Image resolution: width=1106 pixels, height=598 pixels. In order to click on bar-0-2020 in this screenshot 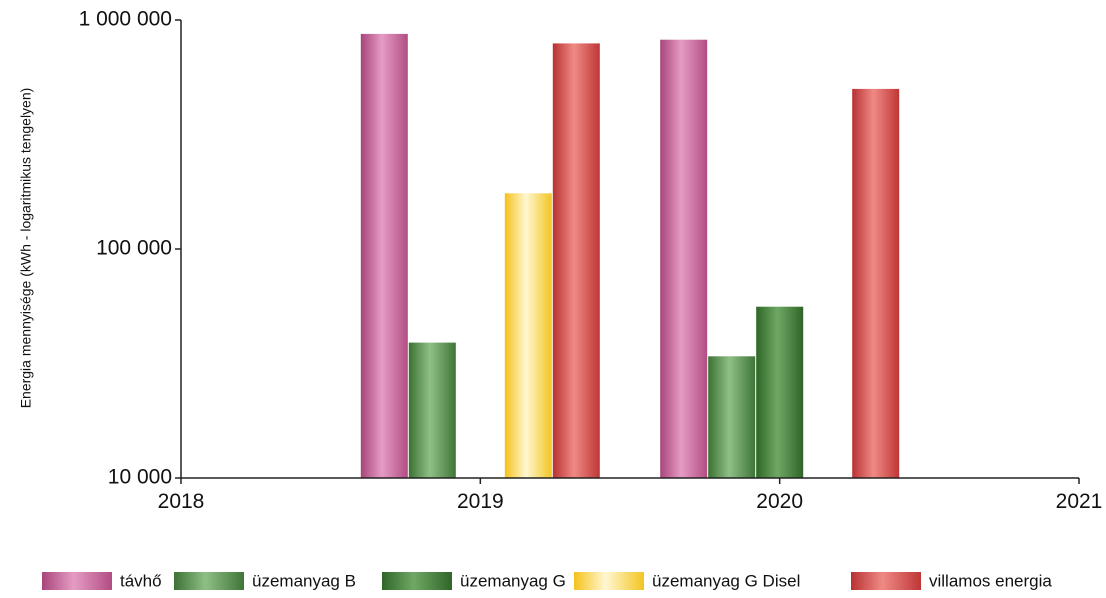, I will do `click(684, 258)`.